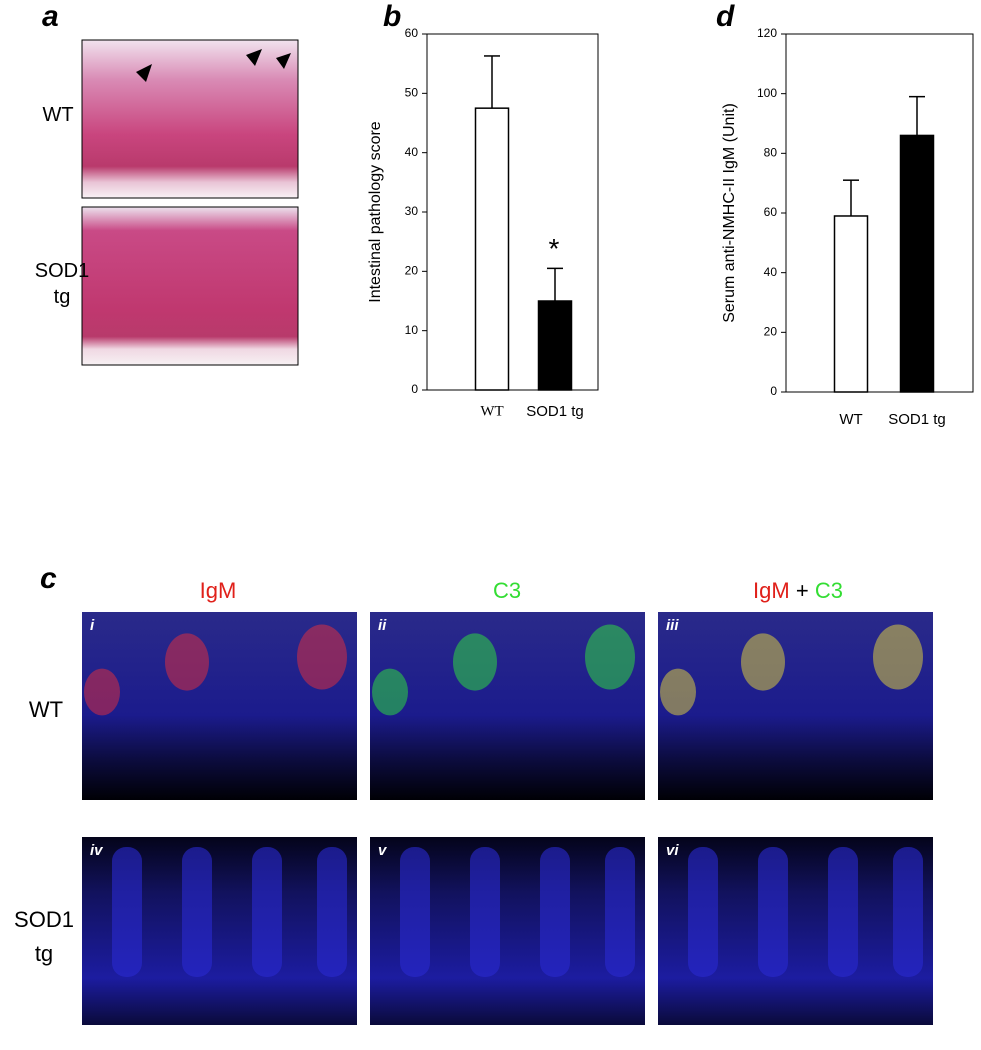  Describe the element at coordinates (97, 850) in the screenshot. I see `image-label: iv` at that location.